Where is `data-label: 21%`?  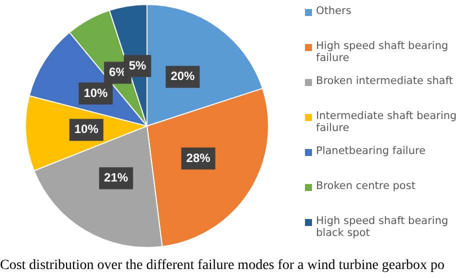 data-label: 21% is located at coordinates (116, 177).